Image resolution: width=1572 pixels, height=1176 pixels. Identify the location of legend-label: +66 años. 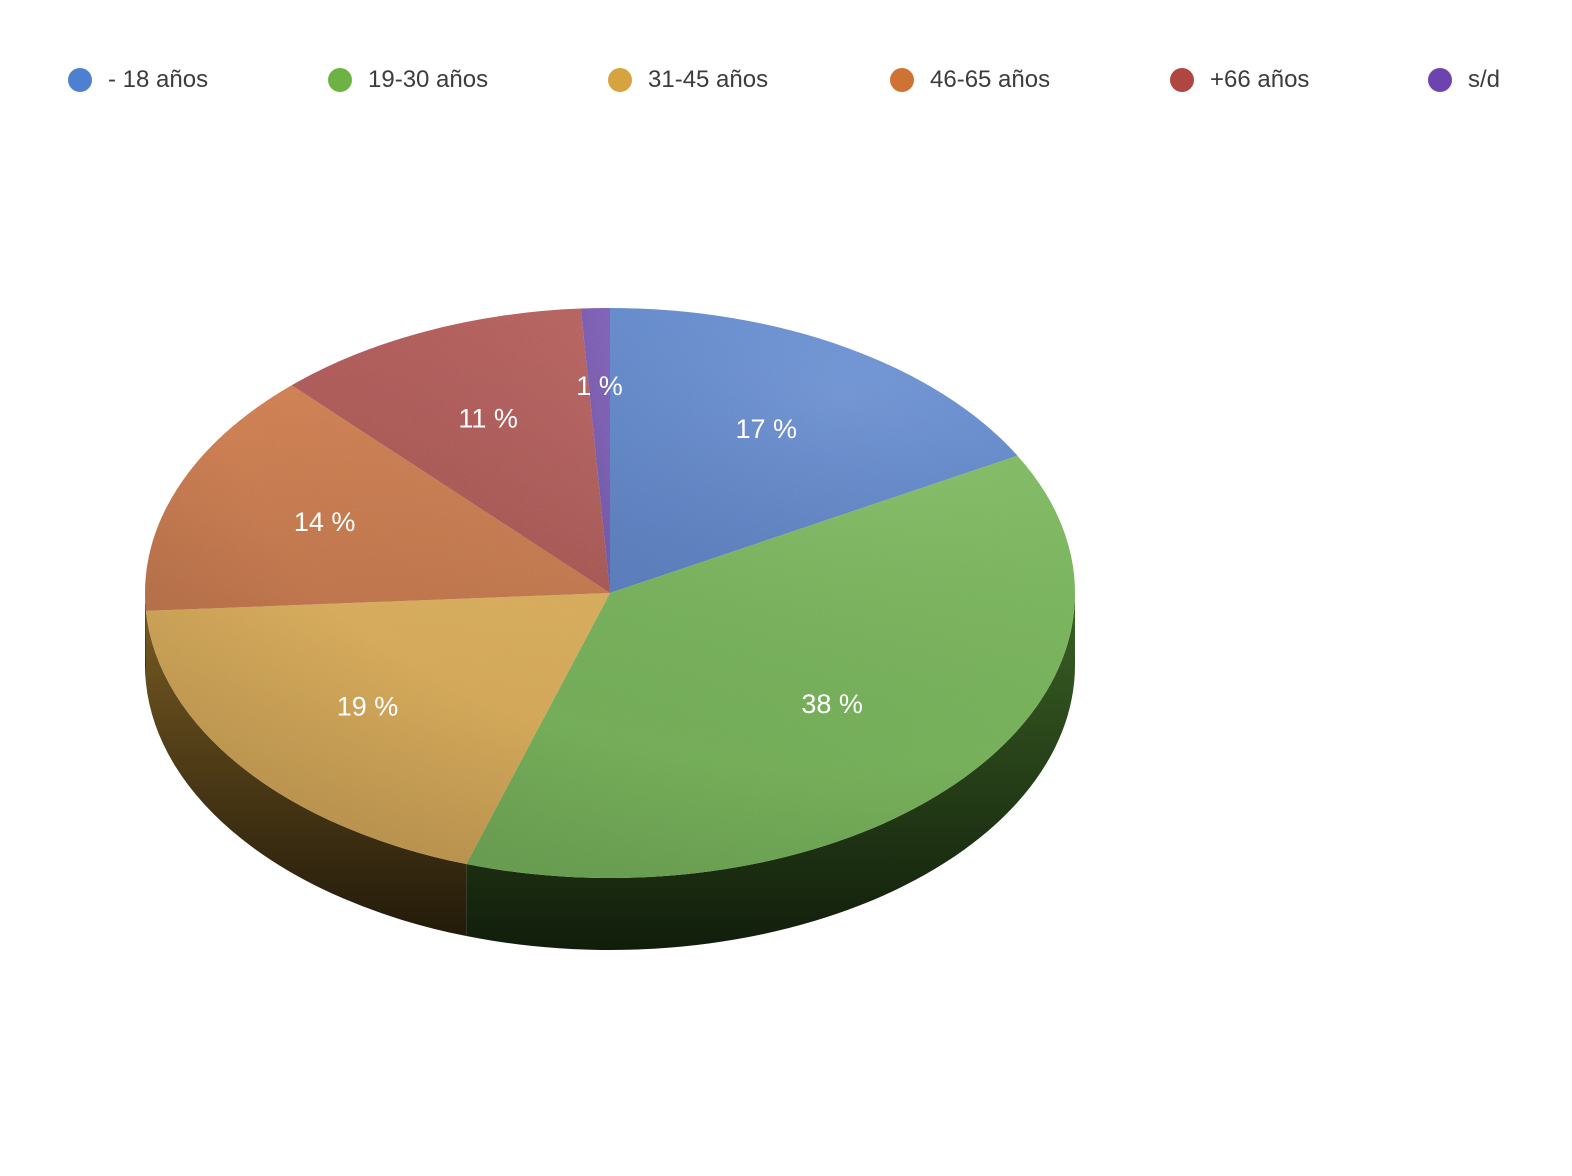
(1260, 79).